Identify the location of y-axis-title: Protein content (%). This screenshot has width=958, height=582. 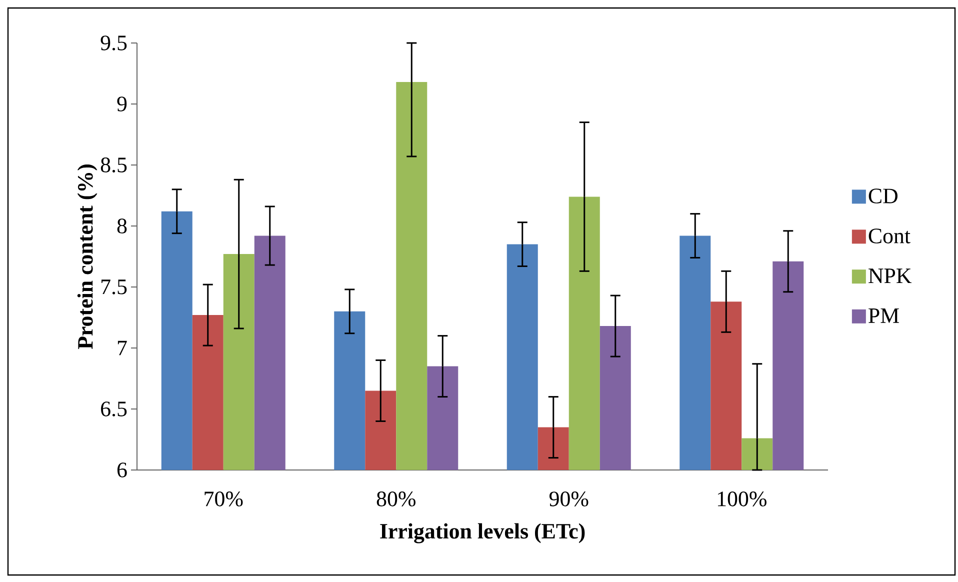
(87, 257).